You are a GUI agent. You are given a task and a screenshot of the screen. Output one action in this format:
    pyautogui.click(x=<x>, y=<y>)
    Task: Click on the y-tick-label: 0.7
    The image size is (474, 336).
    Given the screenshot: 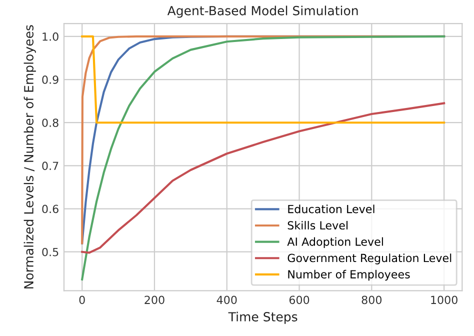 What is the action you would take?
    pyautogui.click(x=50, y=166)
    